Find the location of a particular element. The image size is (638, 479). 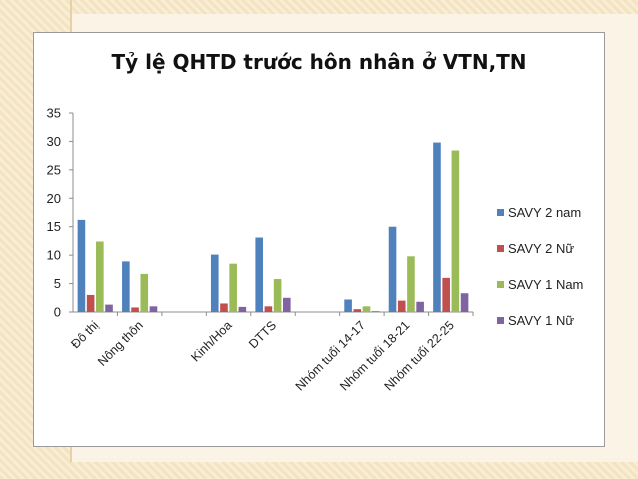

legend-entry-label: SAVY 2 nam is located at coordinates (544, 212).